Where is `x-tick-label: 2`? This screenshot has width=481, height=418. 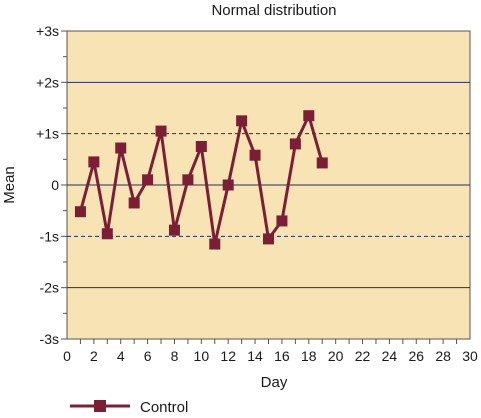
x-tick-label: 2 is located at coordinates (94, 356).